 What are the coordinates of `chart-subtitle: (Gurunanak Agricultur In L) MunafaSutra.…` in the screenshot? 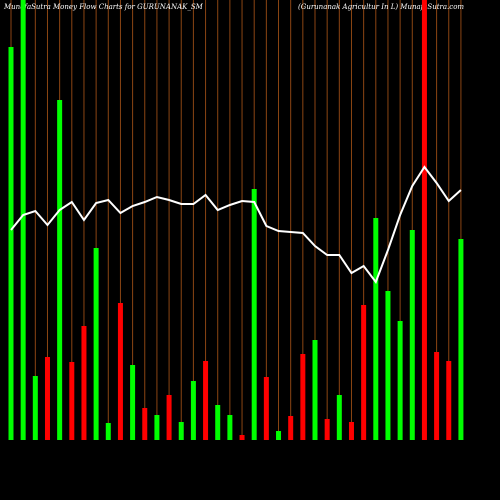 It's located at (381, 7).